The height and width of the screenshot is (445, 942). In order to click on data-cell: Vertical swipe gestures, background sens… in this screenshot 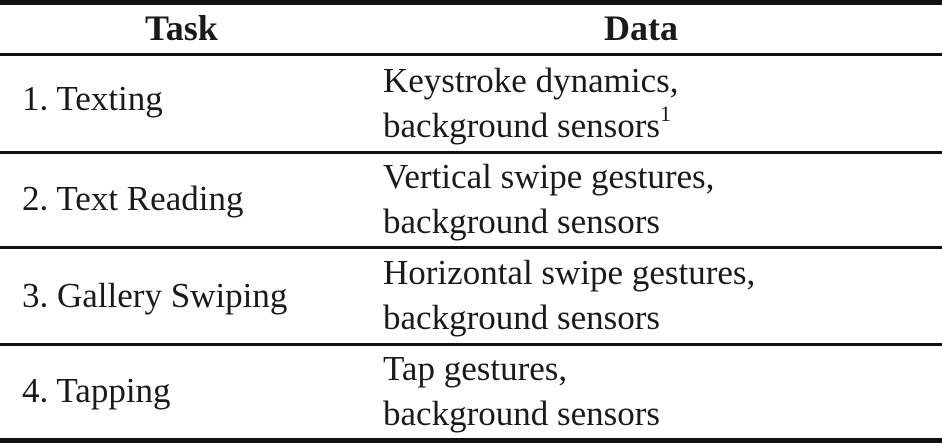, I will do `click(548, 199)`.